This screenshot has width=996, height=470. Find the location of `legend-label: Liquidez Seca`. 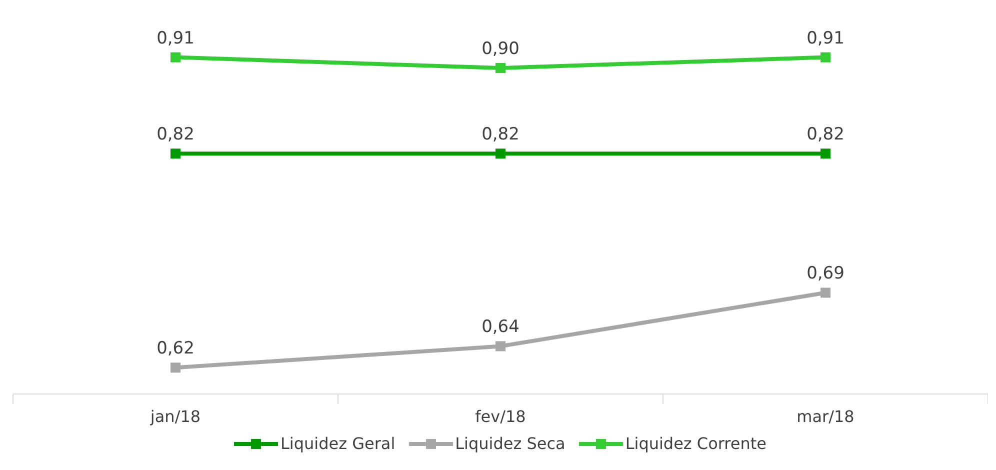

legend-label: Liquidez Seca is located at coordinates (510, 443).